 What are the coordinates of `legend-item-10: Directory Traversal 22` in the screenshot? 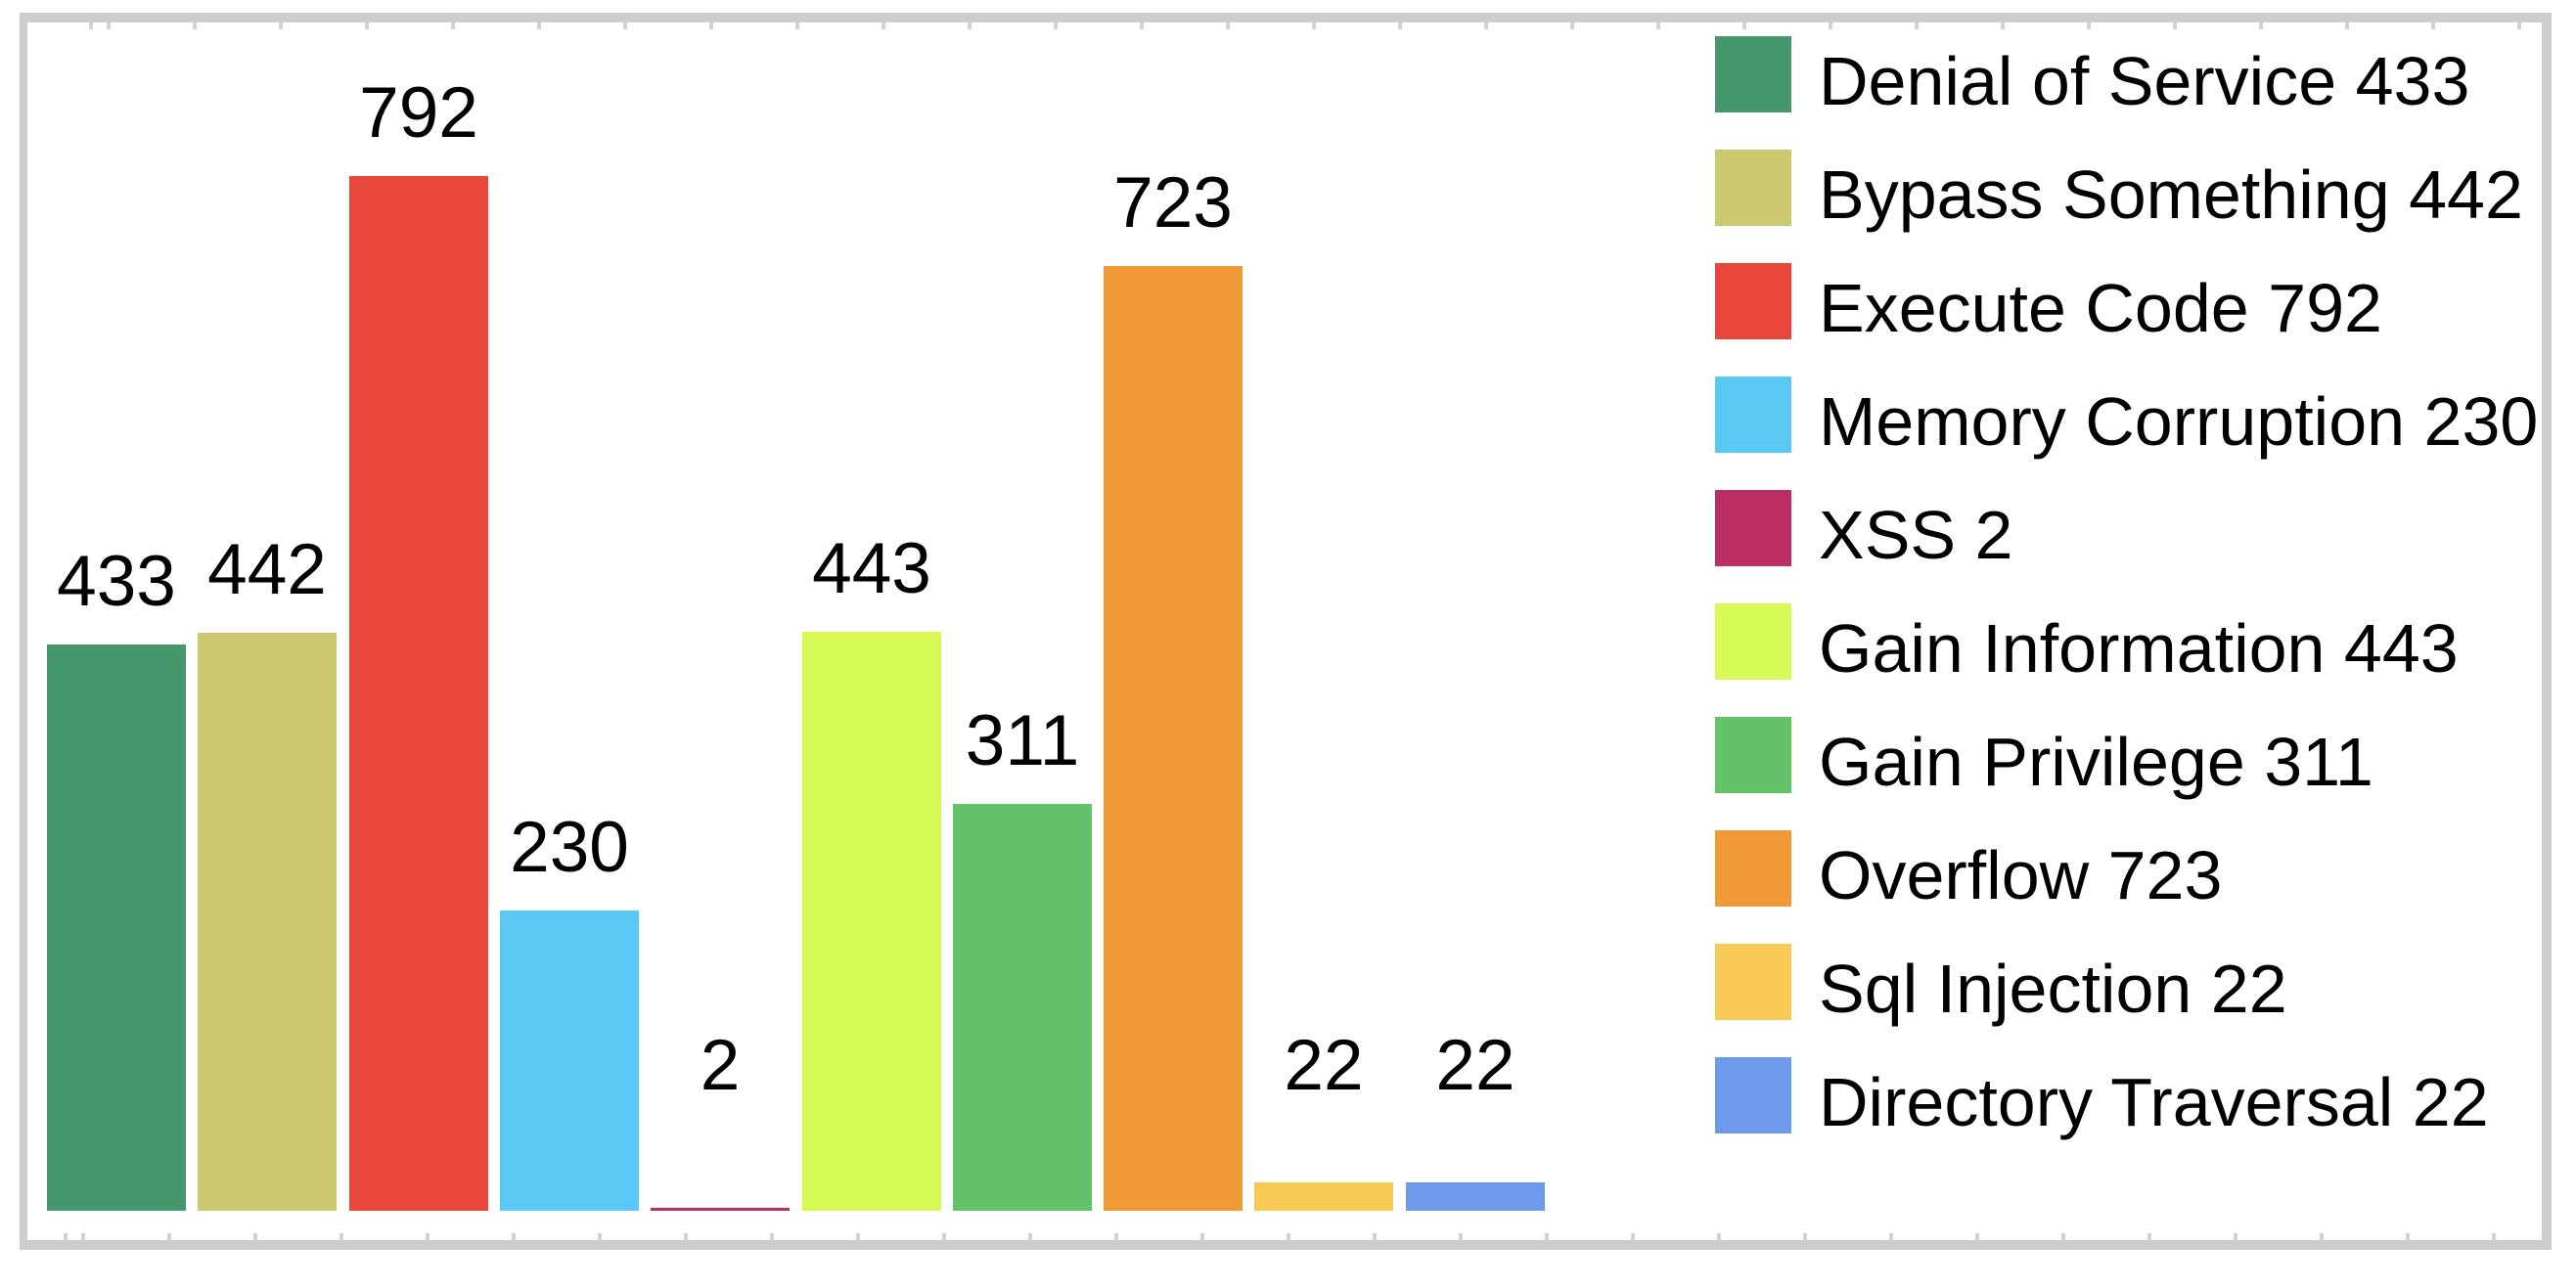 It's located at (2102, 1098).